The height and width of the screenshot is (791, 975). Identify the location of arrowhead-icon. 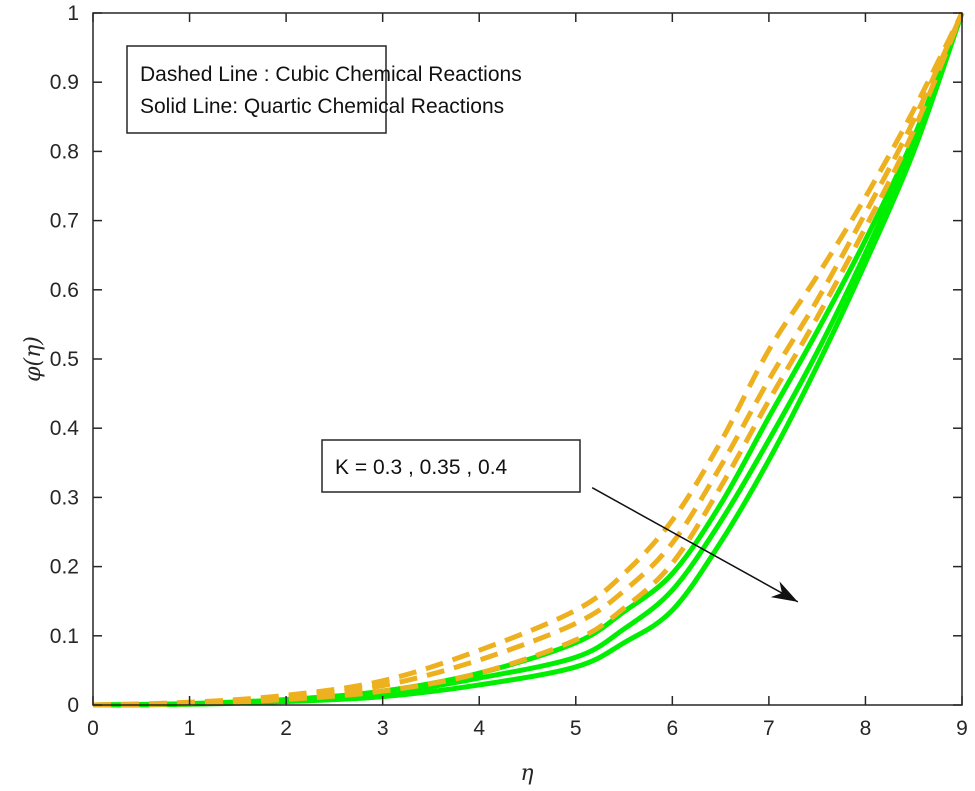
(784, 591).